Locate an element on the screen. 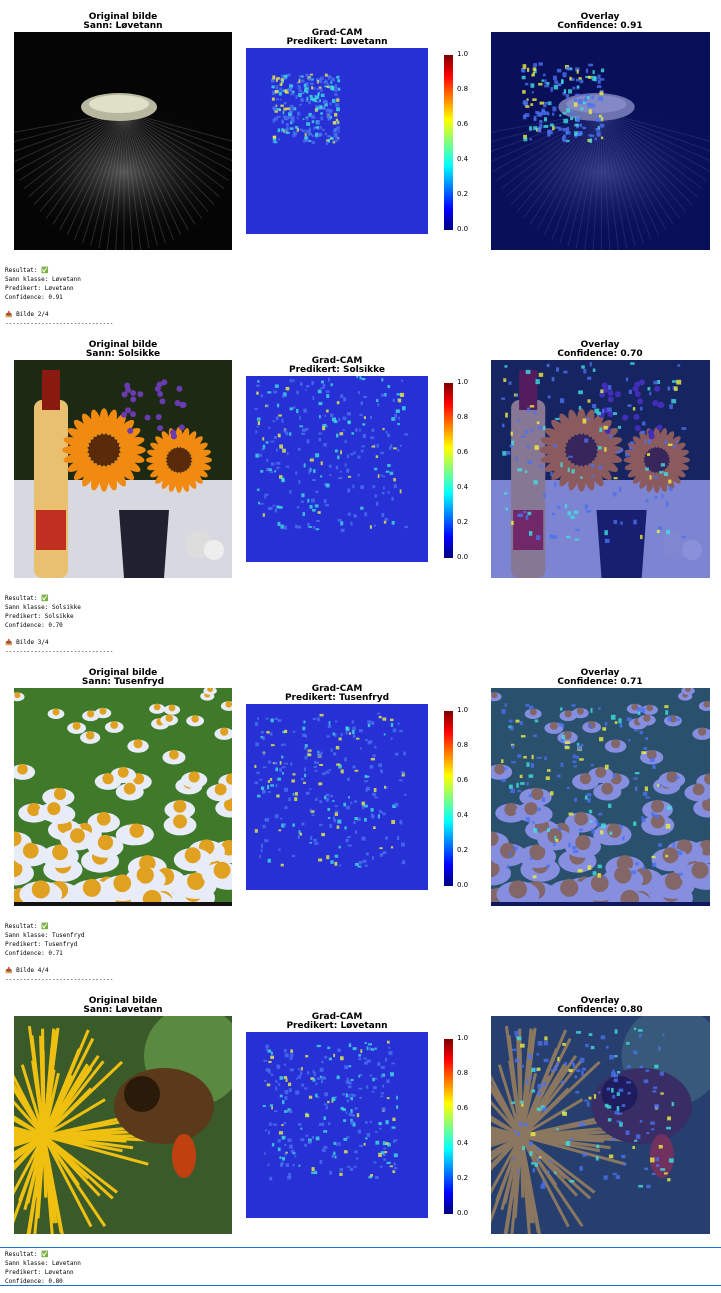 This screenshot has height=1293, width=721. next-image-line: 📤 Bilde 2/4 is located at coordinates (27, 314).